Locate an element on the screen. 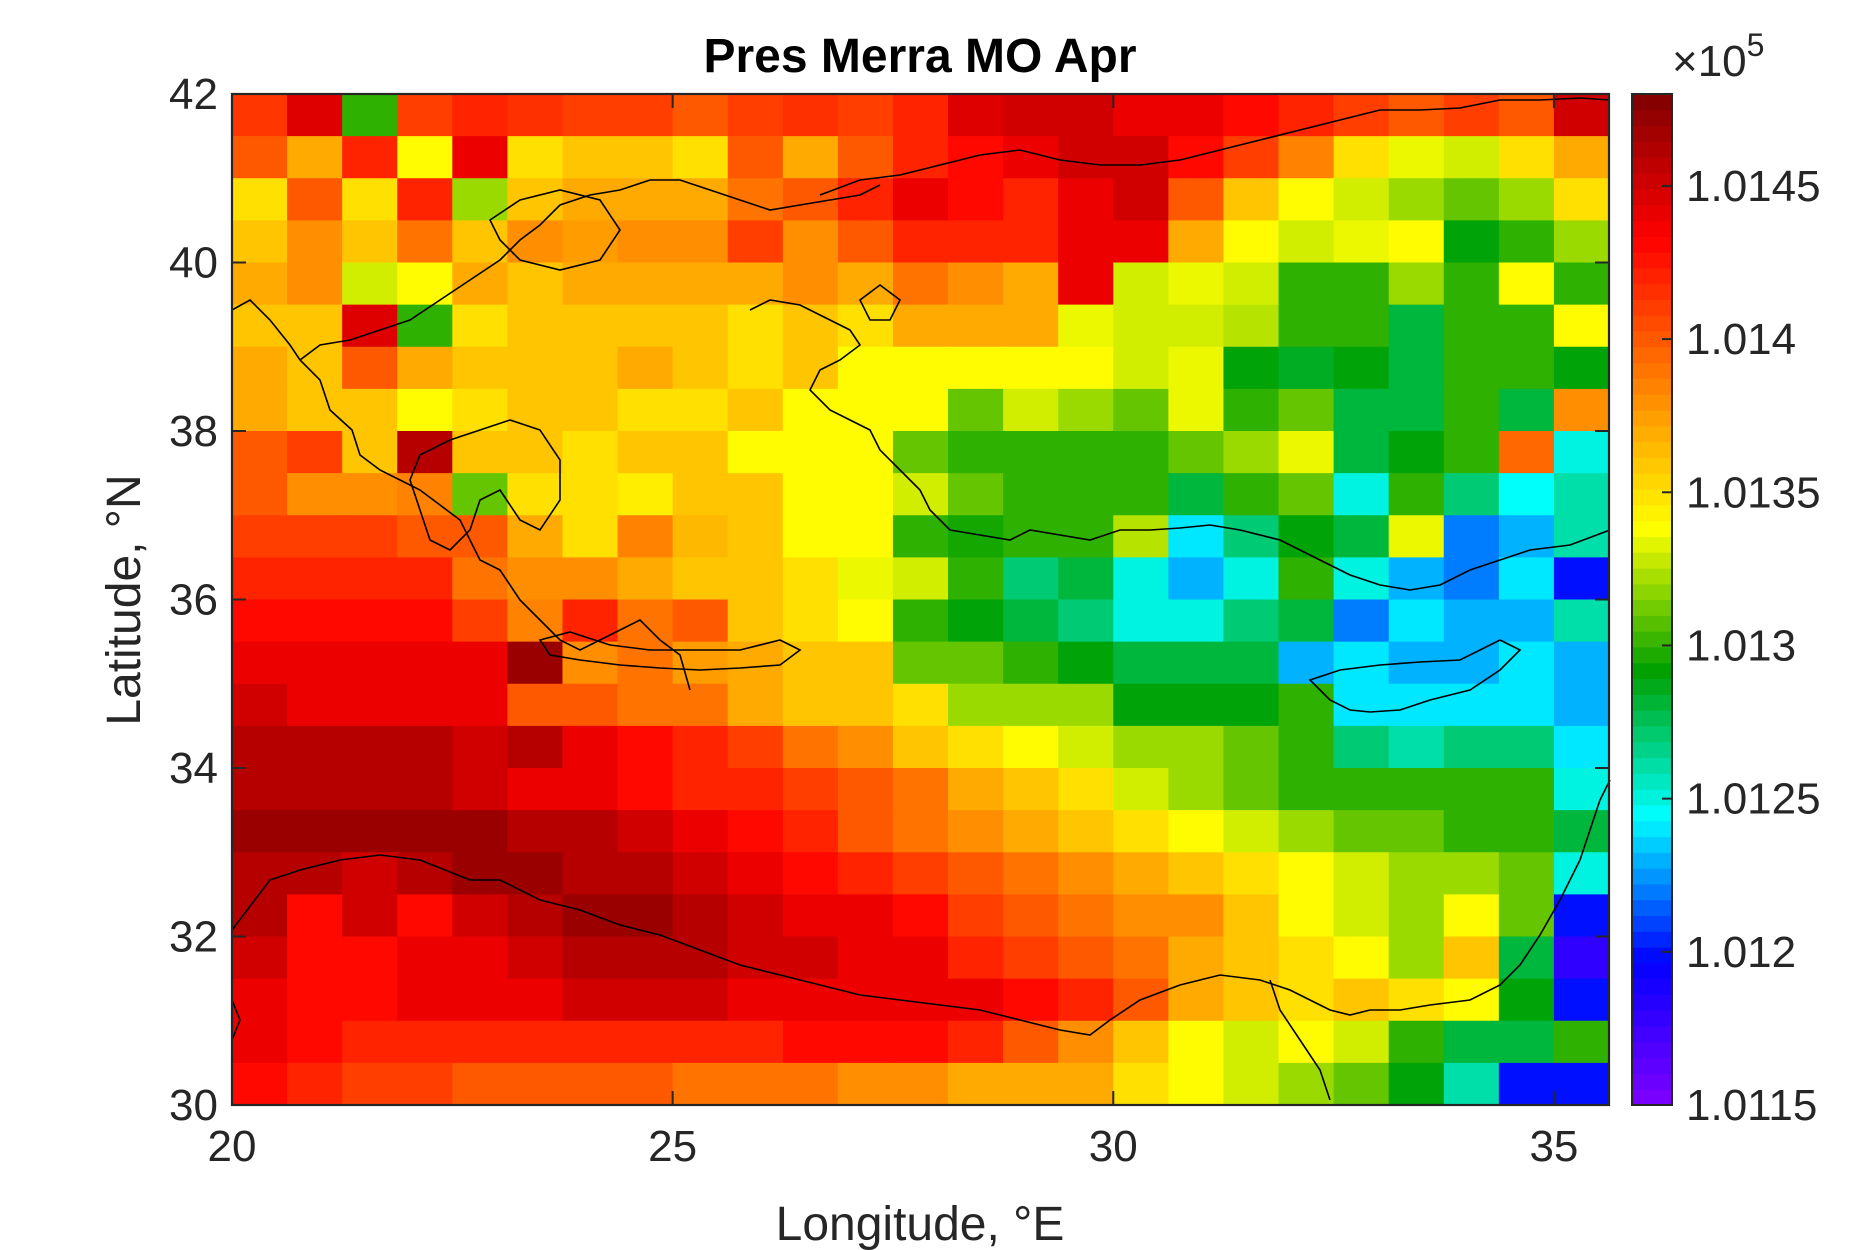  colorbar-tick-label: 1.014 is located at coordinates (1741, 339).